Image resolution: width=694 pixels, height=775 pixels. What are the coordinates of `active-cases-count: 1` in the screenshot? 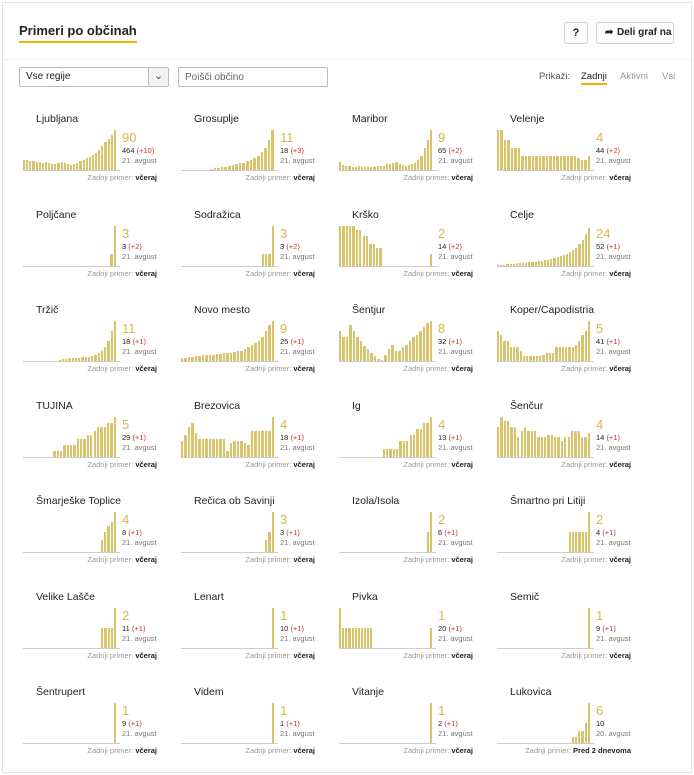 It's located at (600, 615).